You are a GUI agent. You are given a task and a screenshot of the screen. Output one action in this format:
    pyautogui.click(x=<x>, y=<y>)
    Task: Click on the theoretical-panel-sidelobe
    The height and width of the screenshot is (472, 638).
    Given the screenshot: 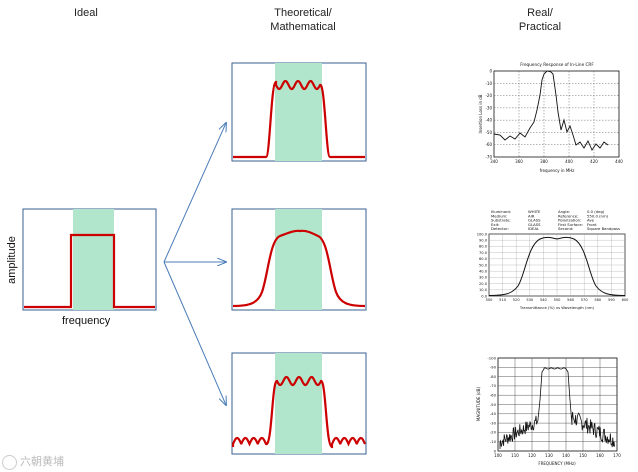 What is the action you would take?
    pyautogui.click(x=299, y=403)
    